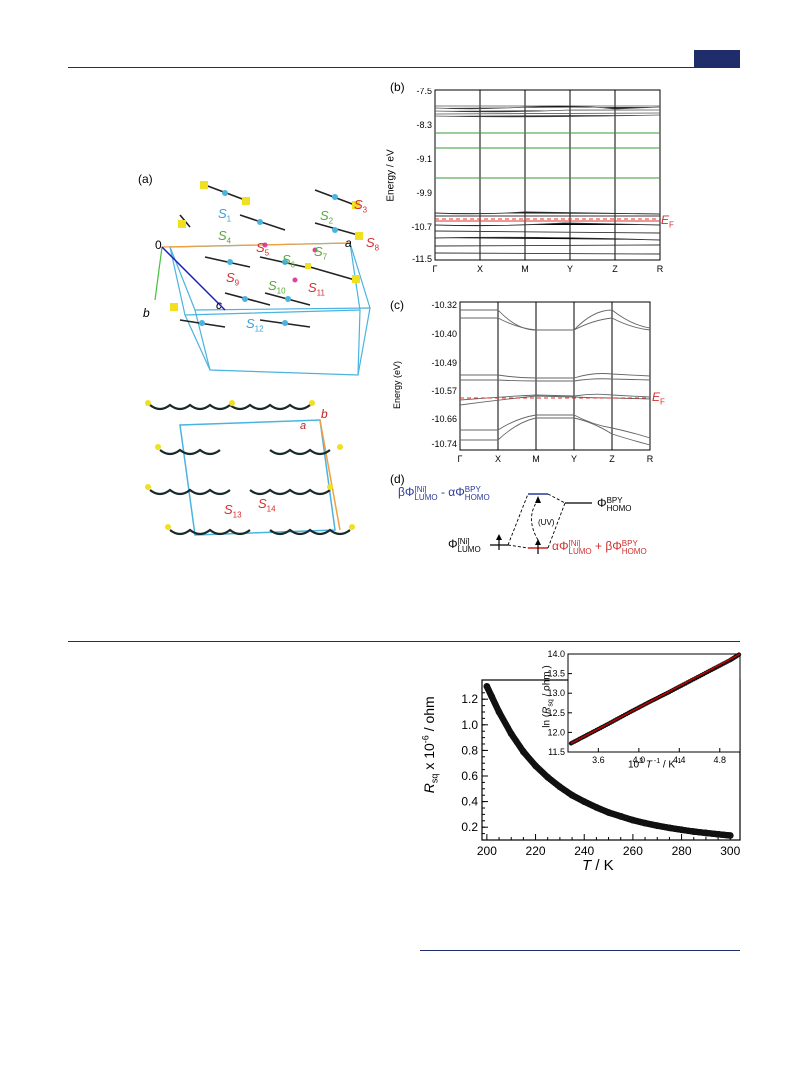 Image resolution: width=809 pixels, height=1067 pixels. What do you see at coordinates (404, 641) in the screenshot?
I see `section-rule-middle` at bounding box center [404, 641].